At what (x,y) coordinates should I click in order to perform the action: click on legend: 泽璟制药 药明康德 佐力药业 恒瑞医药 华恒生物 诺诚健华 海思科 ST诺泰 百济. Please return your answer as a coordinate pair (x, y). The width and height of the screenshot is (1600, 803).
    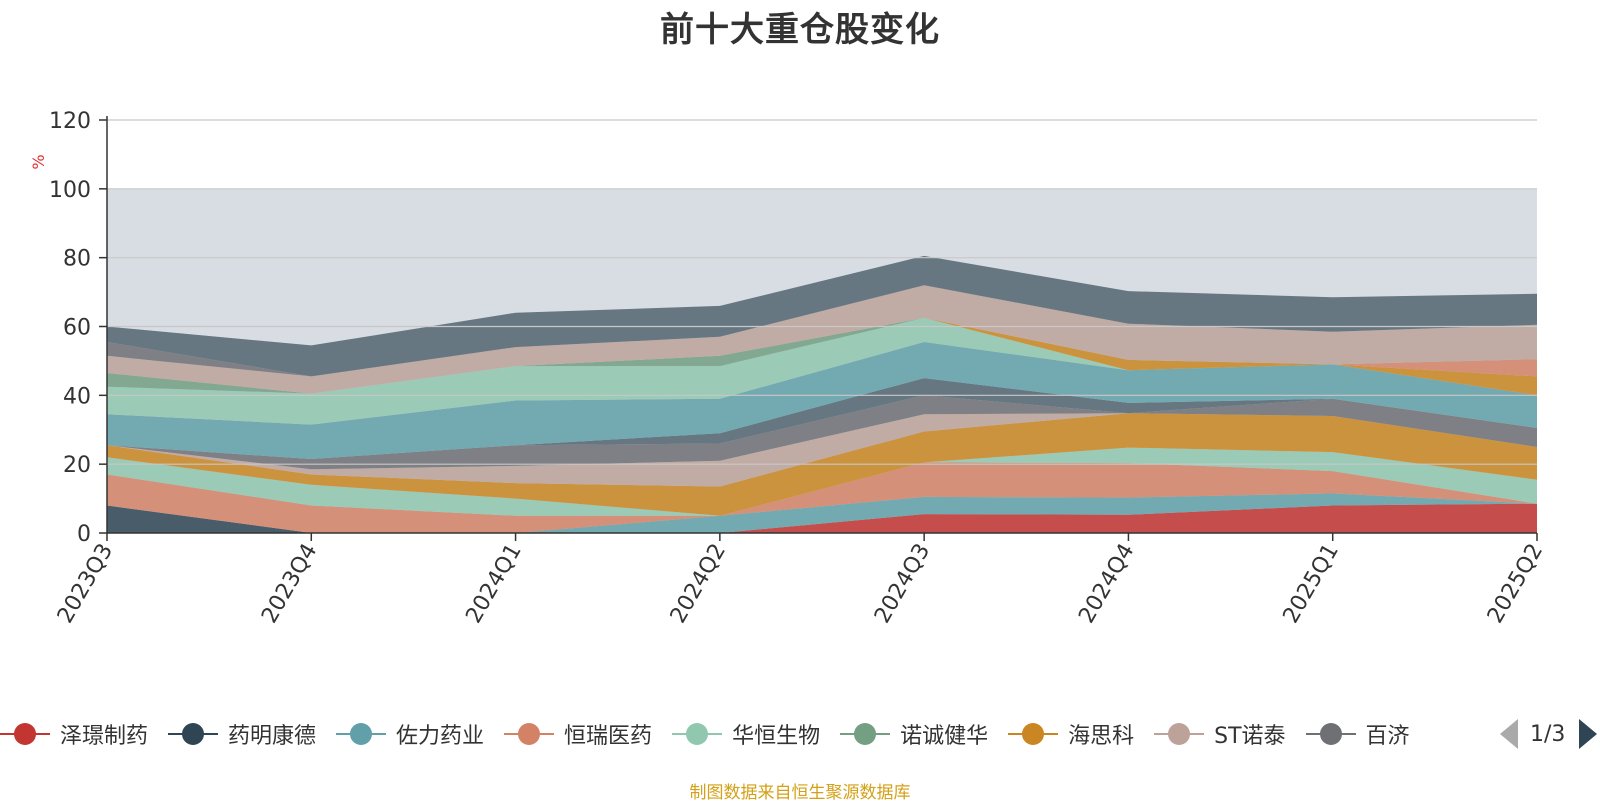
    Looking at the image, I should click on (745, 734).